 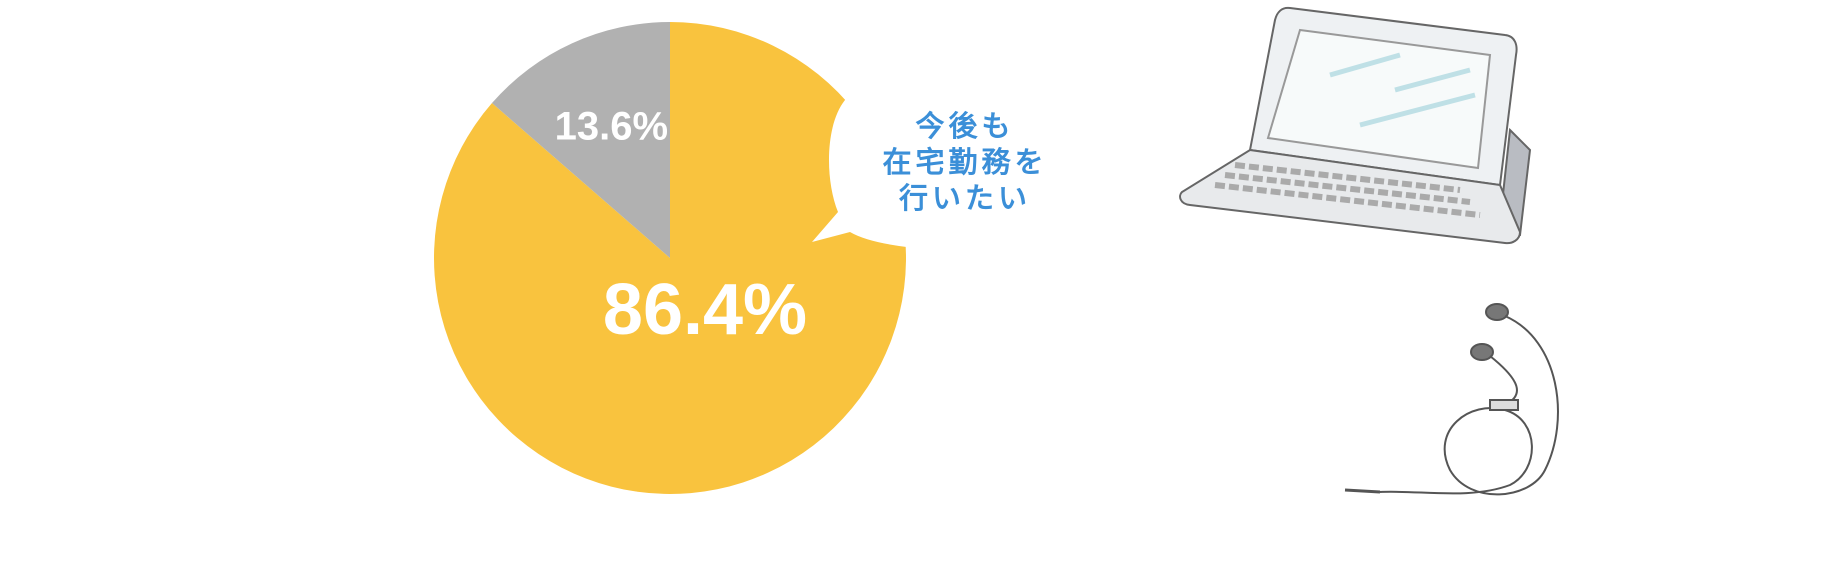 I want to click on earphones-illustration, so click(x=1451, y=399).